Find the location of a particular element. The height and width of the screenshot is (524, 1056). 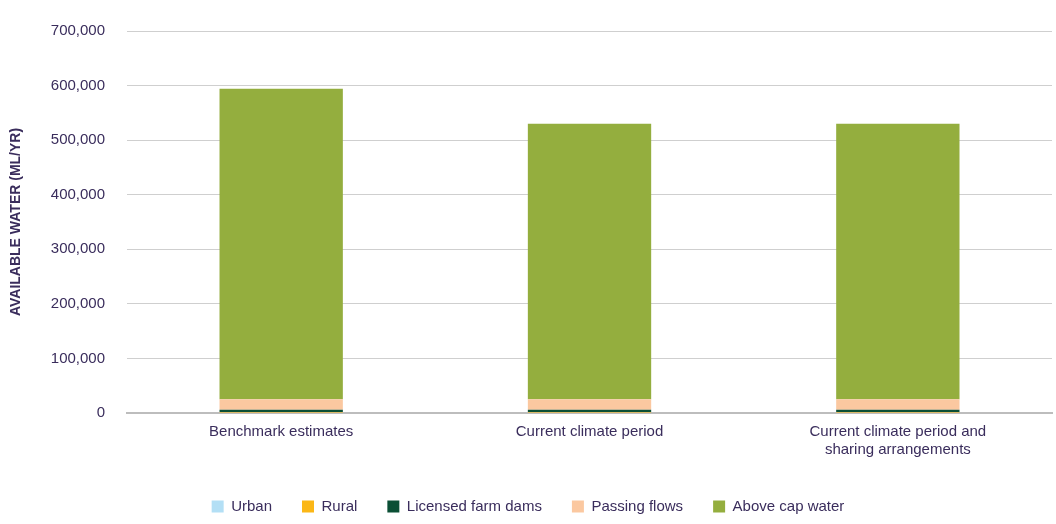

y-tick-label: 200,000 is located at coordinates (78, 302).